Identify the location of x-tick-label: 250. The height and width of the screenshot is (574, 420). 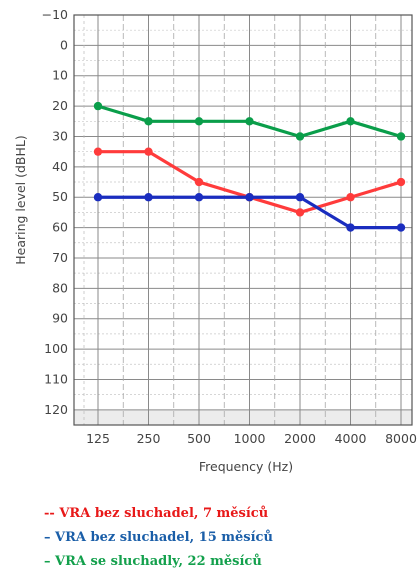
(149, 438).